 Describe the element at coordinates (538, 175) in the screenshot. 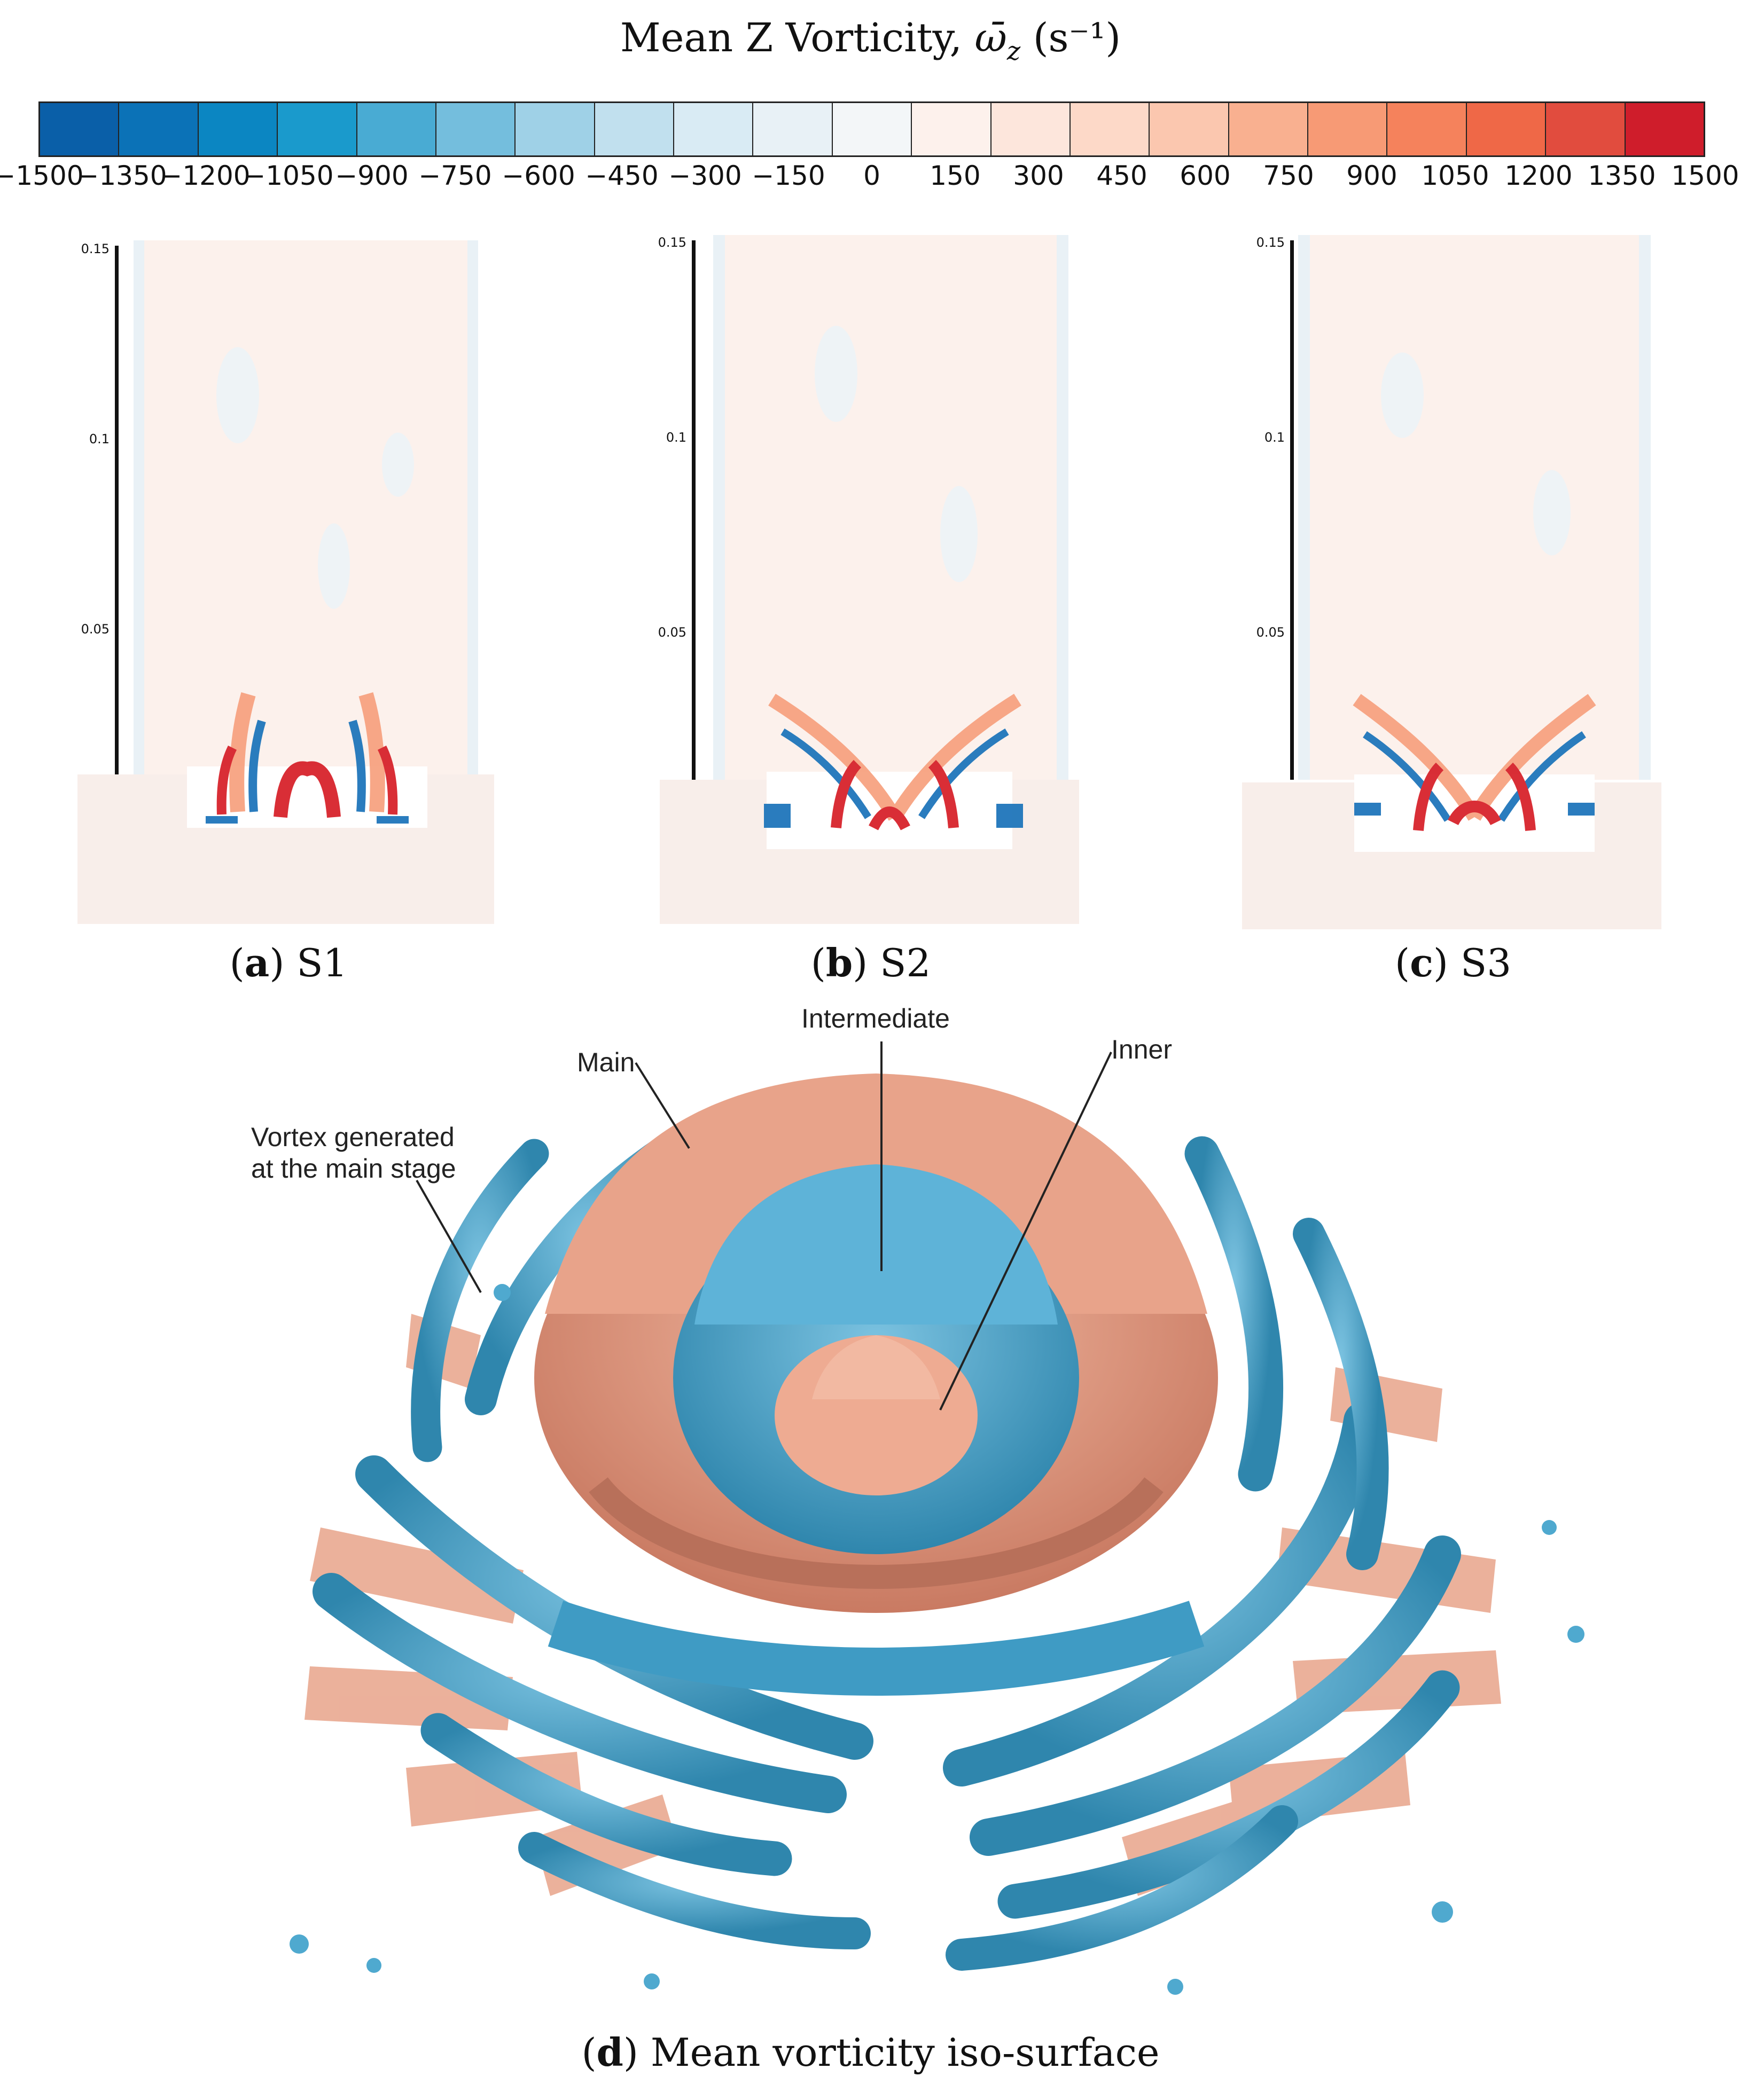

I see `colorbar-tick-label: −600` at that location.